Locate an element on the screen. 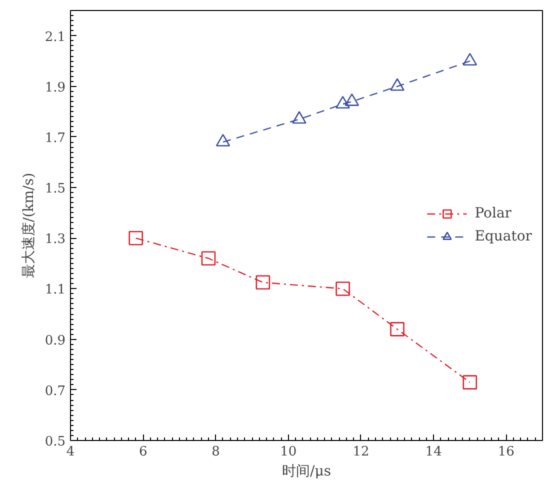  x-axis-title: 时间/μs is located at coordinates (306, 472).